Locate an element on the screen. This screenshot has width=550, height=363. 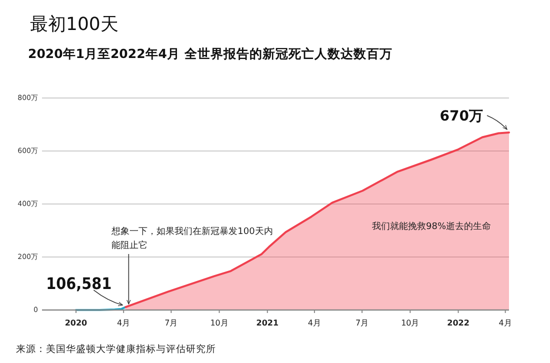
annotation: 我们就能挽救98%逝去的生命 is located at coordinates (432, 227).